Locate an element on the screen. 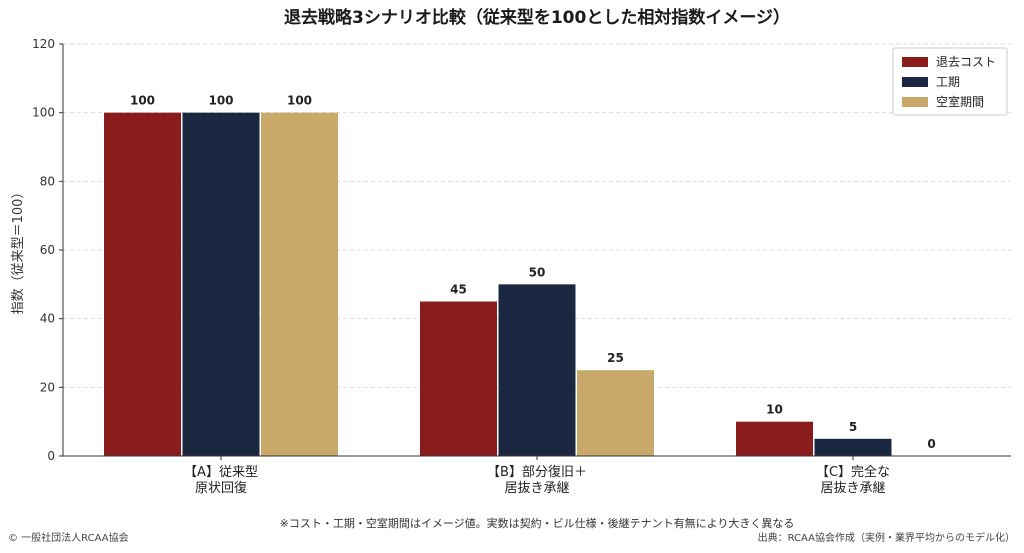 The width and height of the screenshot is (1024, 553). x-category-label: 【B】部分復旧＋ is located at coordinates (537, 472).